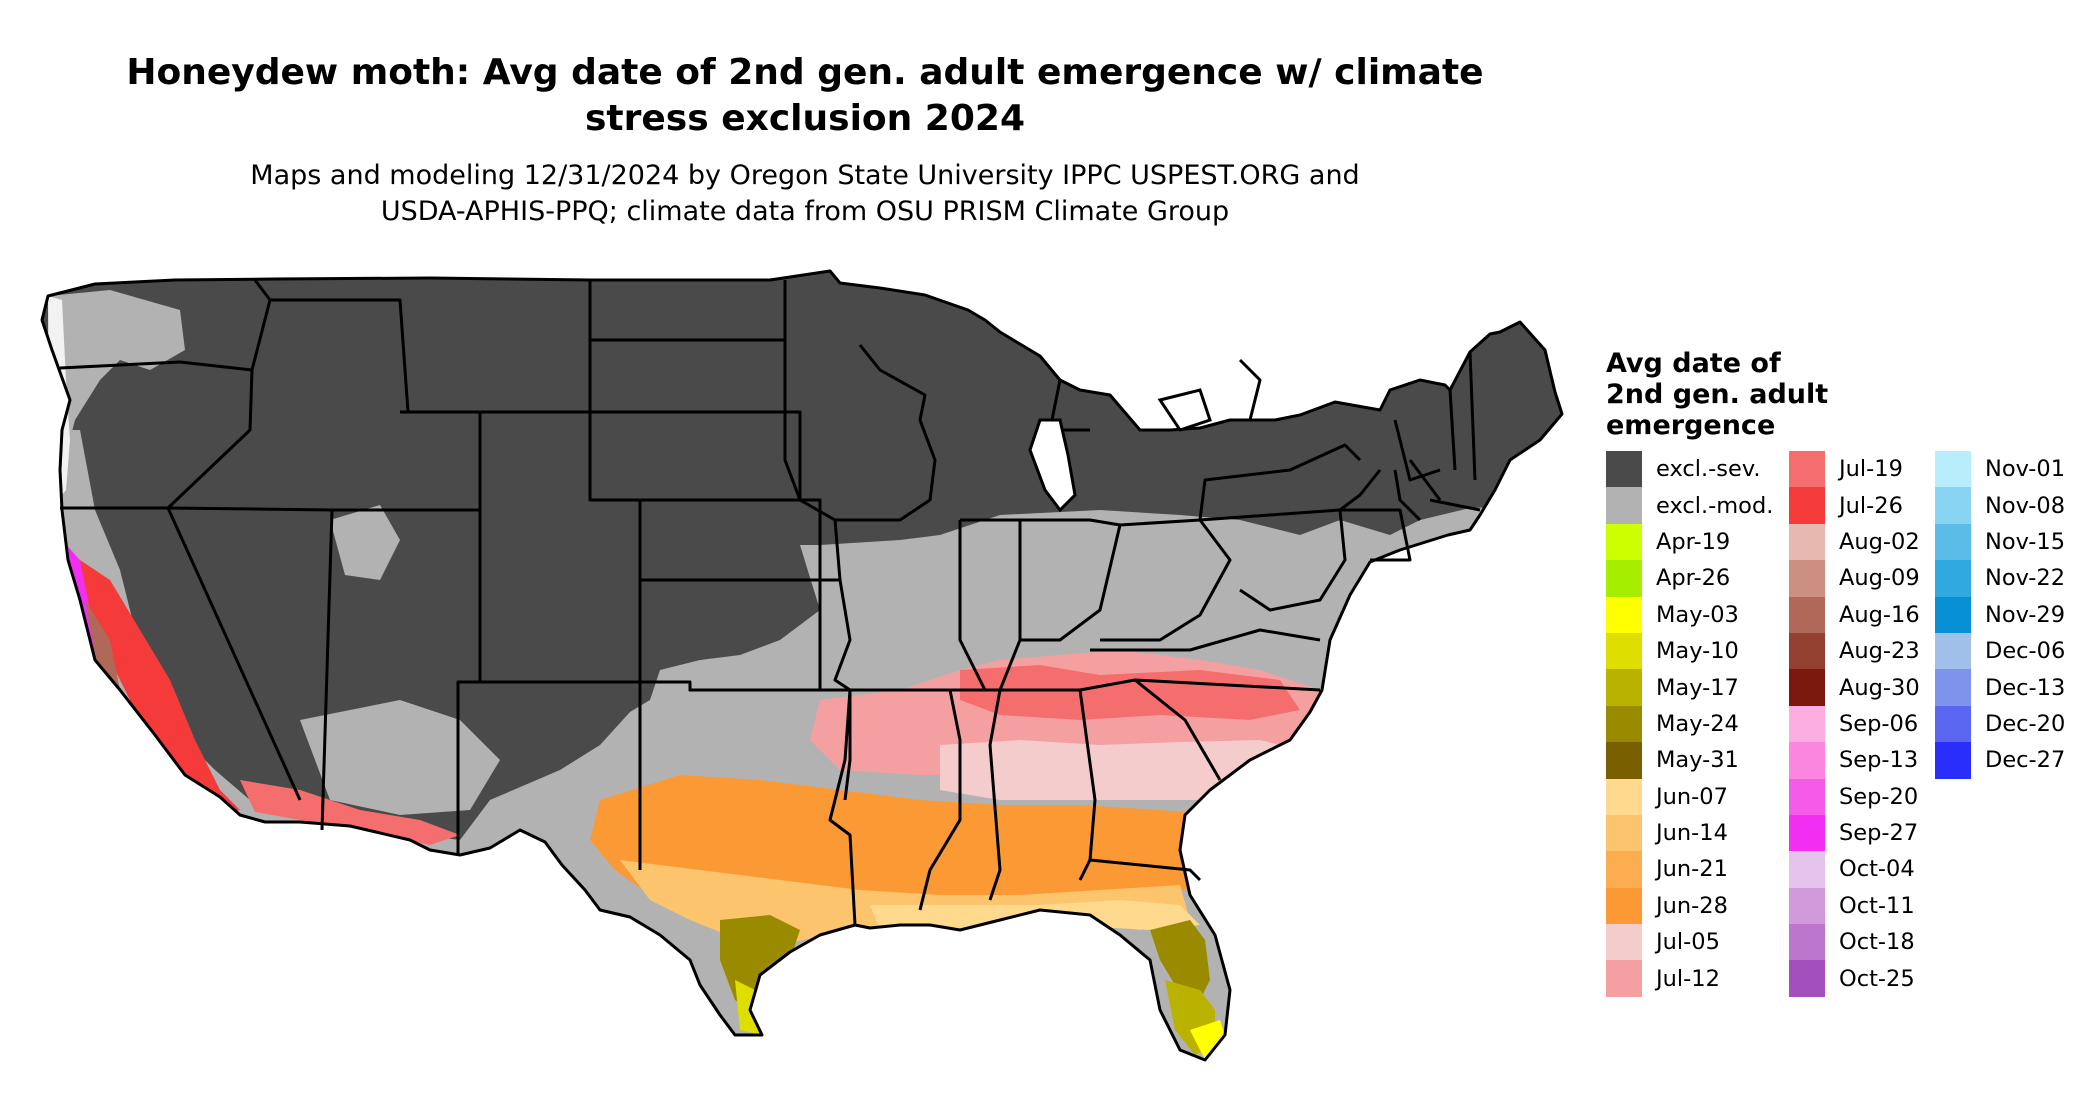  Describe the element at coordinates (1879, 760) in the screenshot. I see `legend-label: Sep-13` at that location.